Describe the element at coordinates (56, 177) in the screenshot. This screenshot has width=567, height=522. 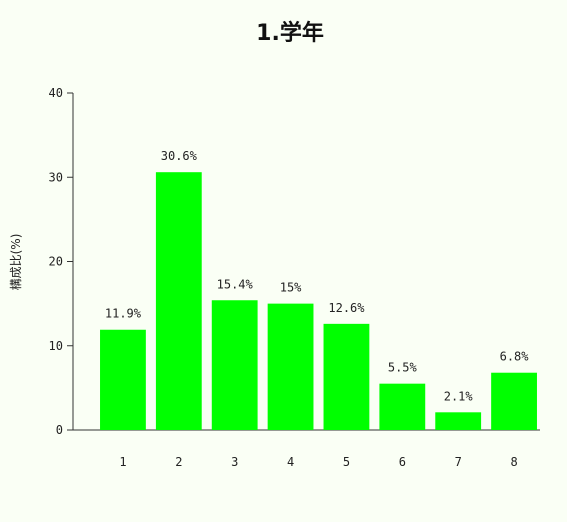
I see `y-tick-label: 30` at that location.